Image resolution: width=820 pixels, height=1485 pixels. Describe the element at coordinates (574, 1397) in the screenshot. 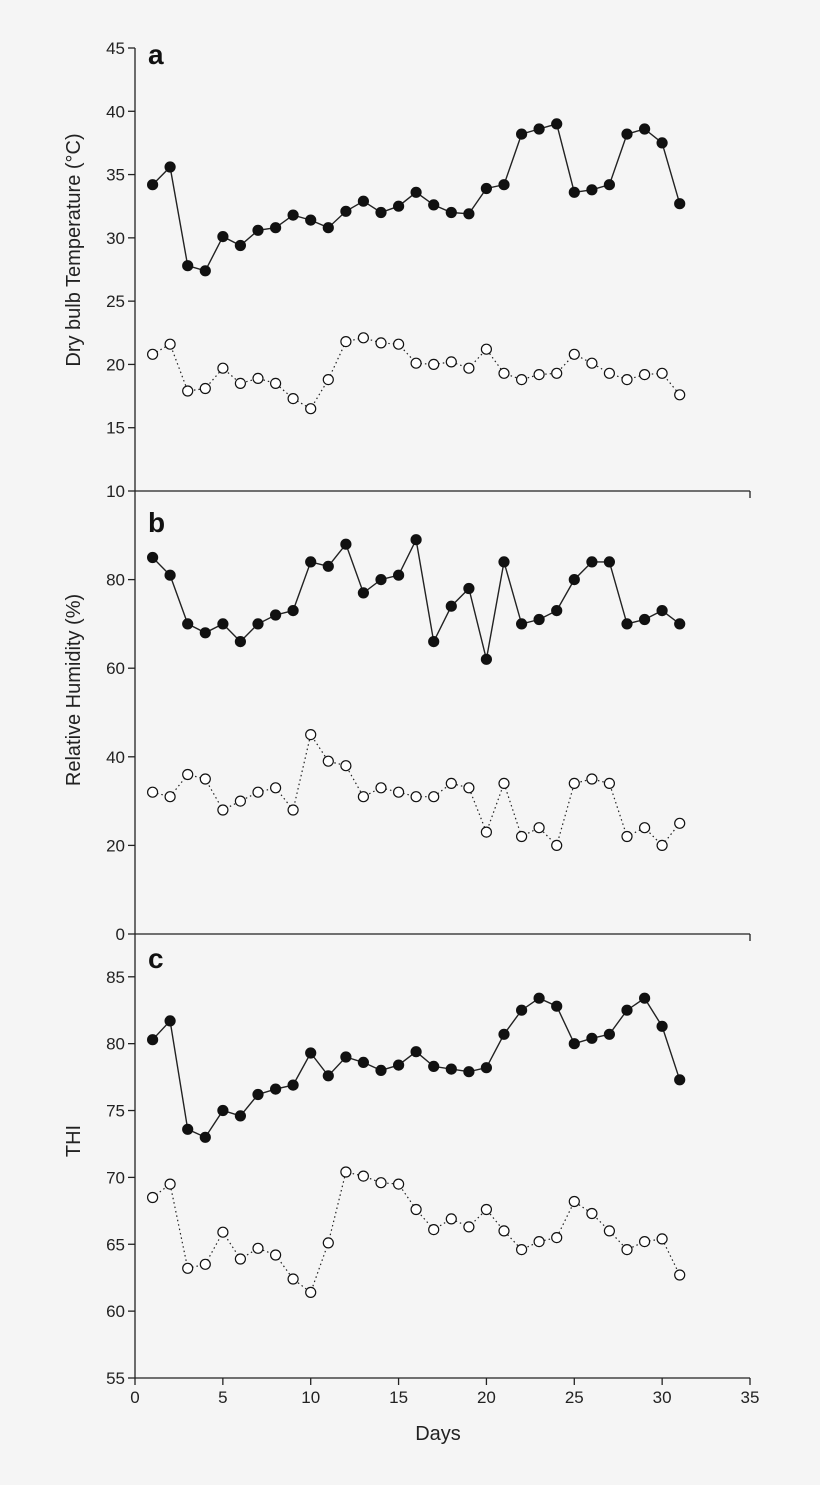

I see `x-tick-label: 25` at that location.